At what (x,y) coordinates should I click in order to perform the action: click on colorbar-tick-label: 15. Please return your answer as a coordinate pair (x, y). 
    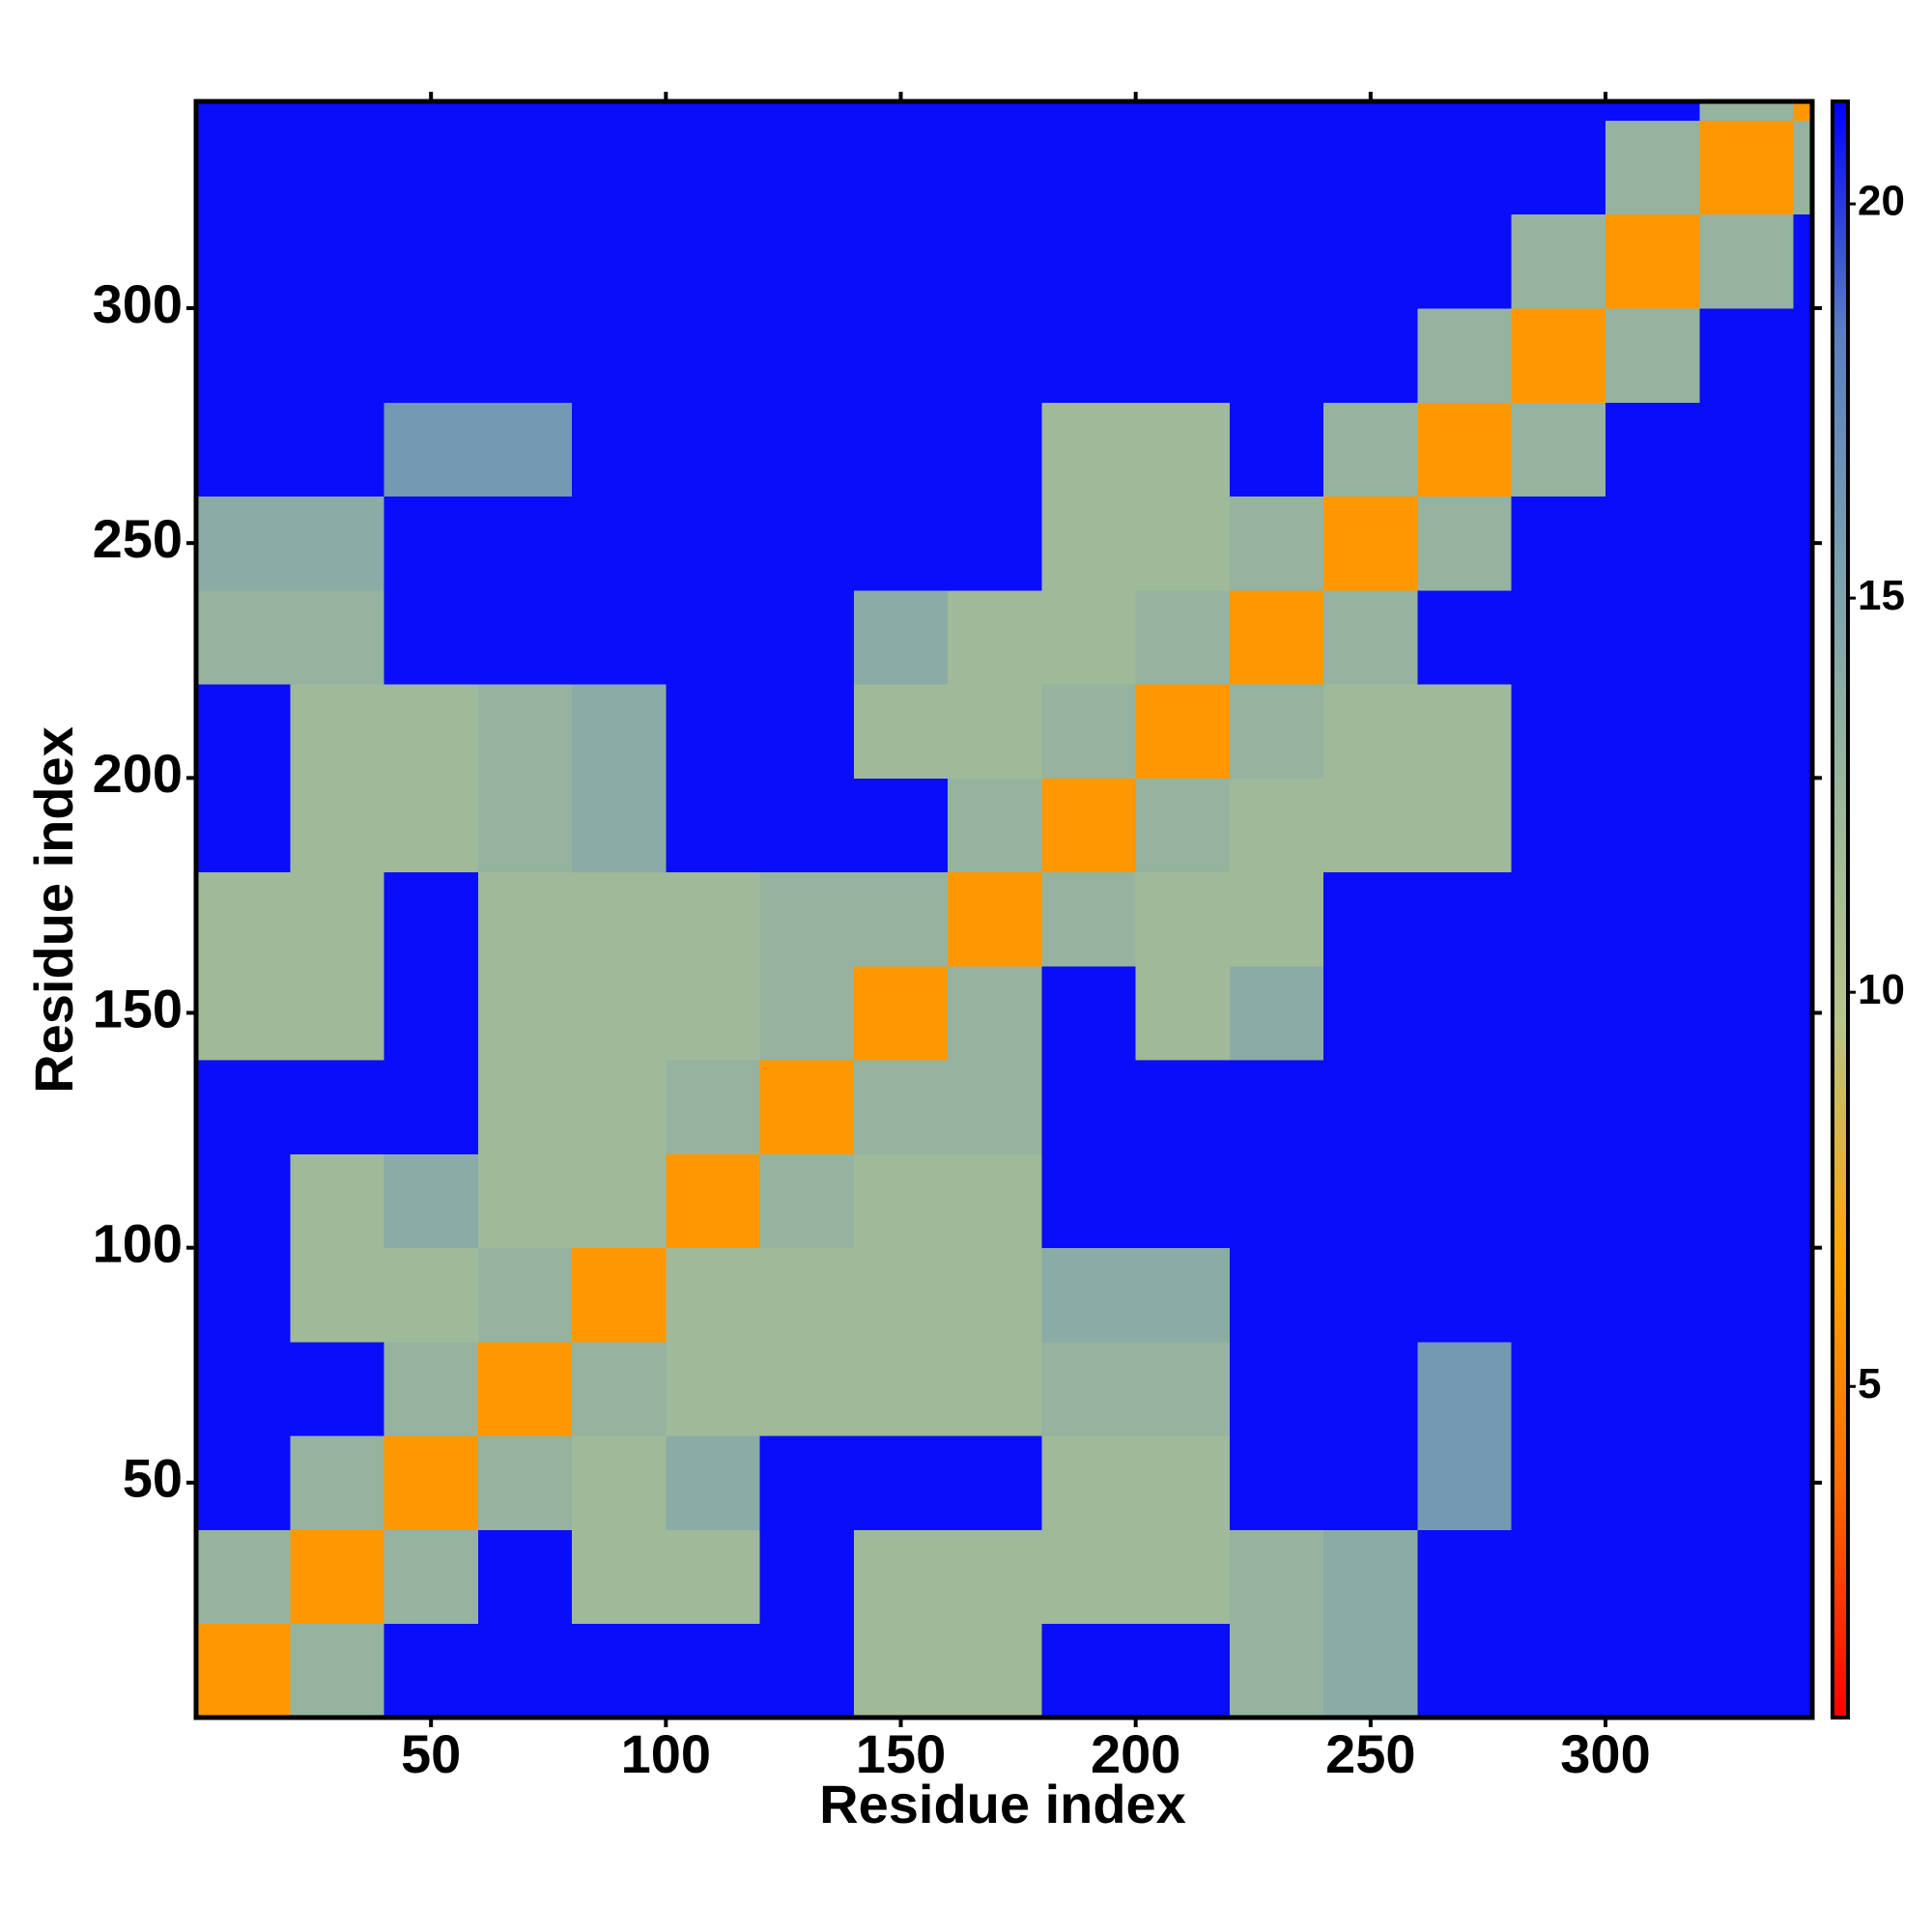
    Looking at the image, I should click on (1881, 595).